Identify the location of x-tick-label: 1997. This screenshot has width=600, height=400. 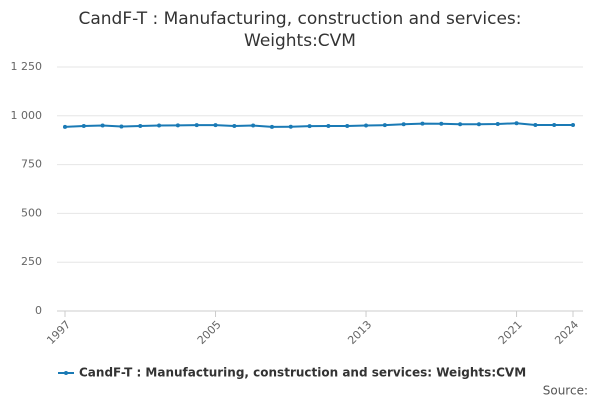
(58, 332).